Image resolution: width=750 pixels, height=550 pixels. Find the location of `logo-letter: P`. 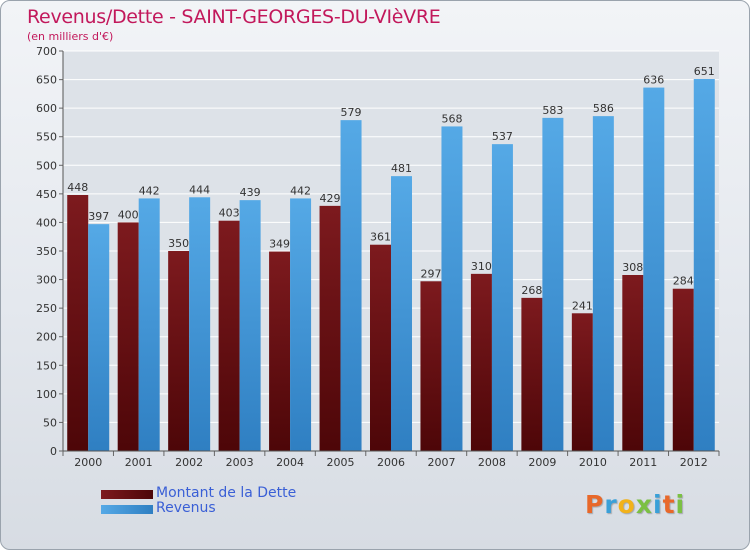

logo-letter: P is located at coordinates (595, 504).